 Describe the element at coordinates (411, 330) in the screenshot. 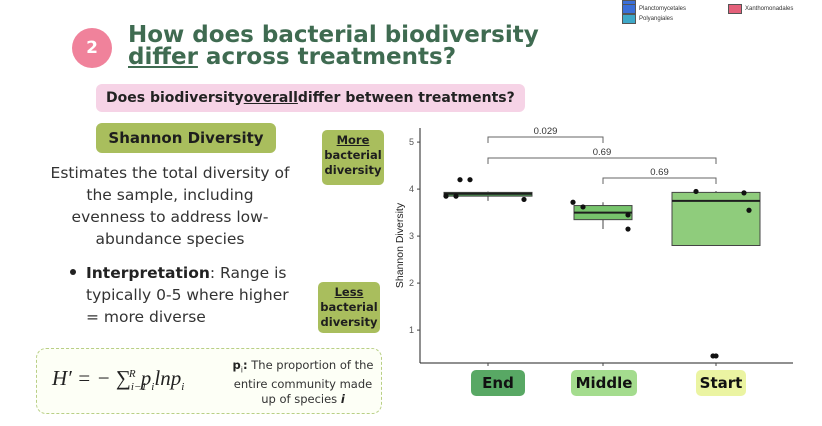

I see `y-tick-label: 1` at that location.